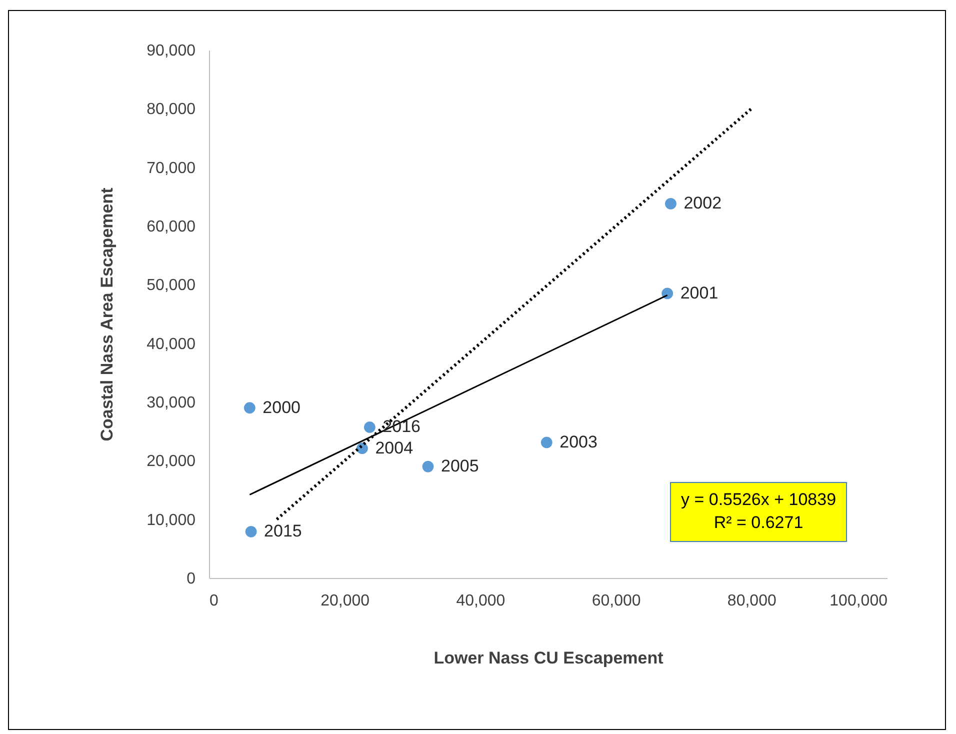 The width and height of the screenshot is (956, 734). Describe the element at coordinates (107, 314) in the screenshot. I see `y-axis-title: Coastal Nass Area Escapement` at that location.